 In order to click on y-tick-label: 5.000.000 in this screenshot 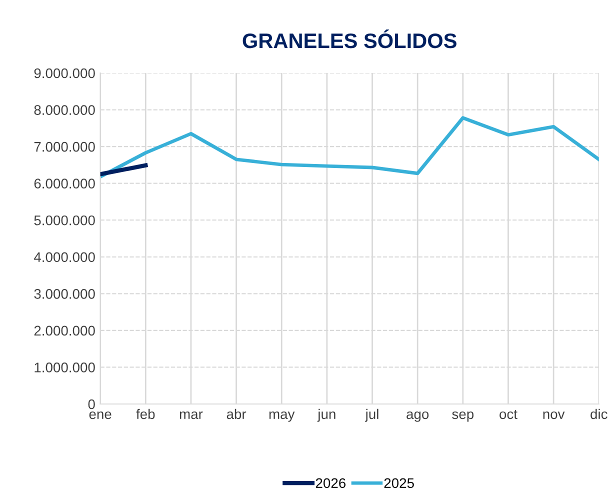, I will do `click(64, 220)`.